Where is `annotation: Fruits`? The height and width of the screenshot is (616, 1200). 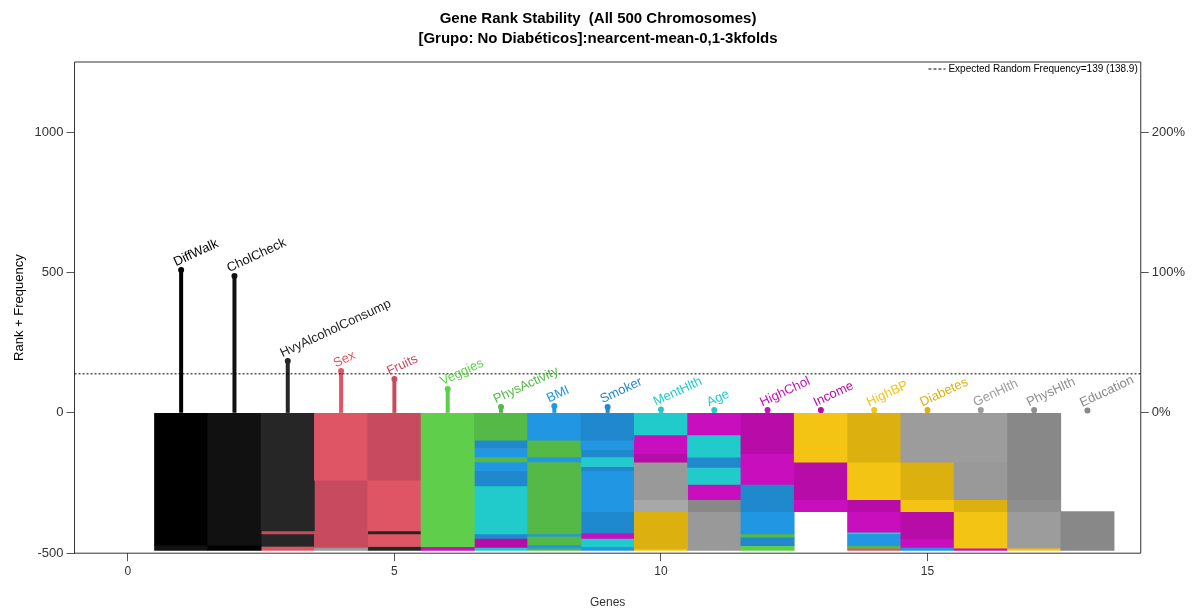 annotation: Fruits is located at coordinates (402, 364).